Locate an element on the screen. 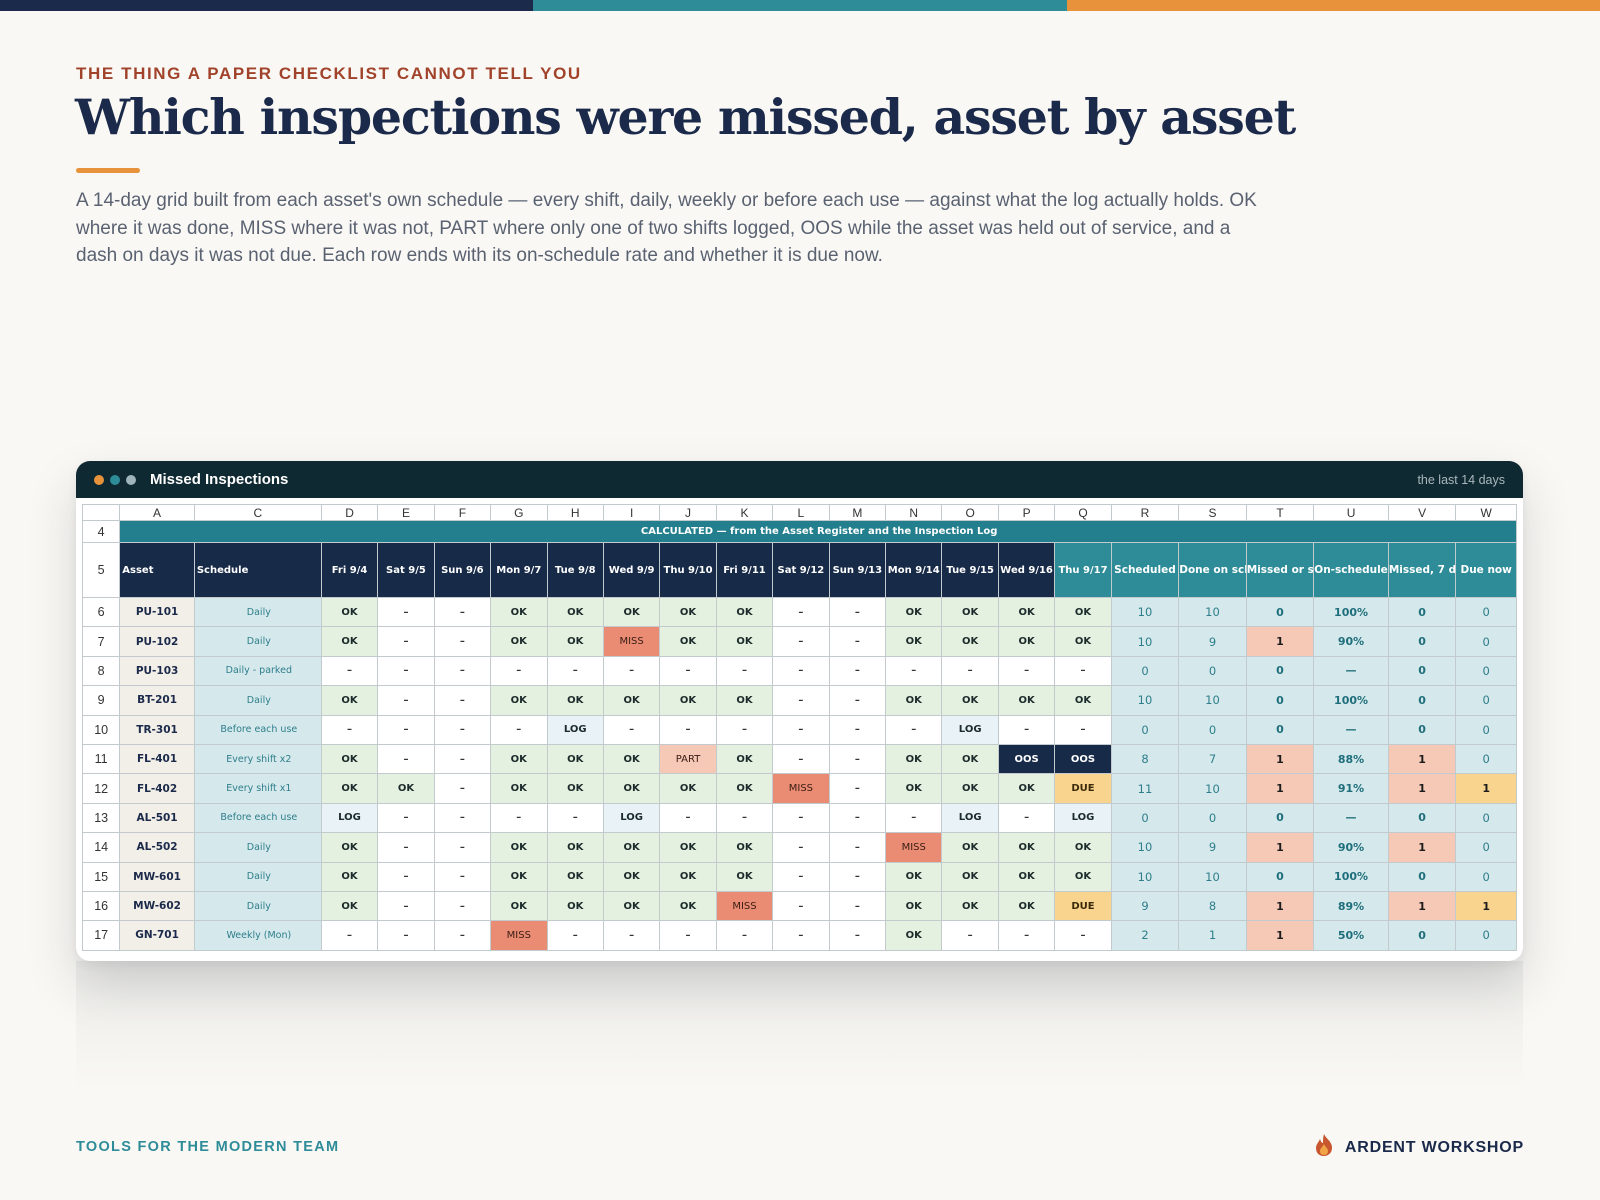 This screenshot has height=1200, width=1600. row-number: 15 is located at coordinates (101, 876).